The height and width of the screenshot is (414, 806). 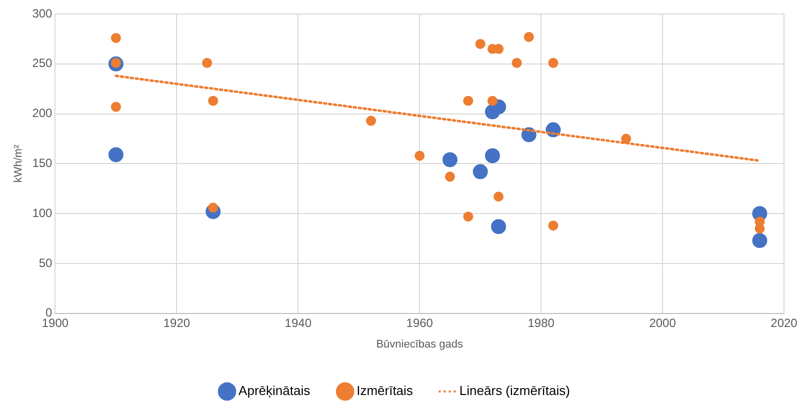 I want to click on y-tick-label: 200, so click(x=42, y=113).